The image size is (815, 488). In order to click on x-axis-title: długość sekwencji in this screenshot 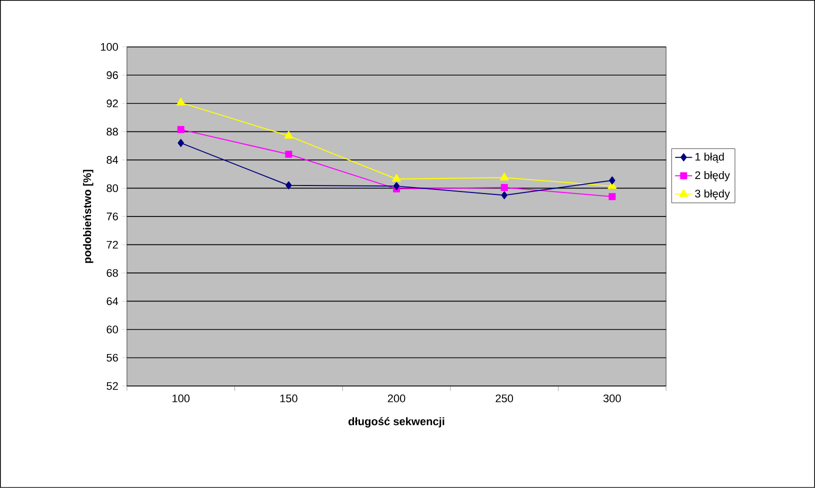, I will do `click(396, 422)`.